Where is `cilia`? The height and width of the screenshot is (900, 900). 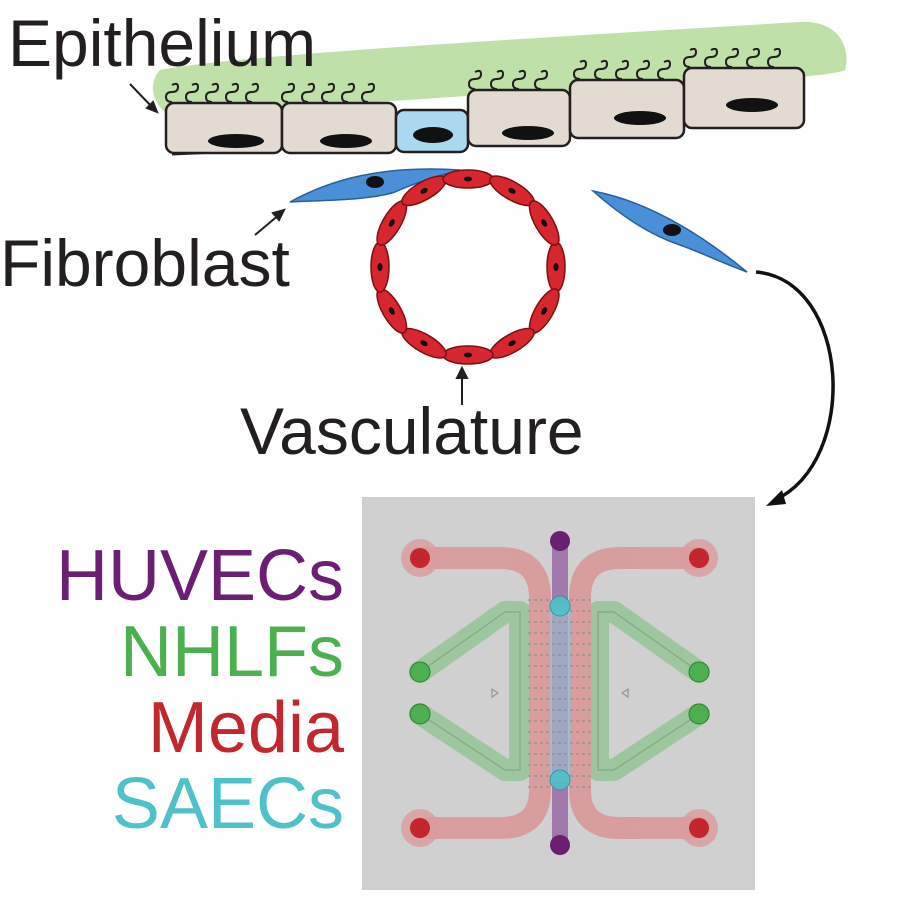 cilia is located at coordinates (473, 75).